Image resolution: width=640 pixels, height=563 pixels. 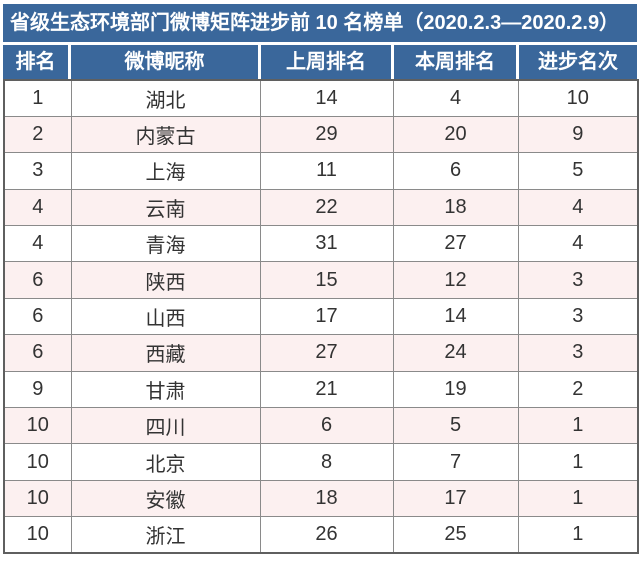 What do you see at coordinates (165, 280) in the screenshot?
I see `cell-nickname: 陕西` at bounding box center [165, 280].